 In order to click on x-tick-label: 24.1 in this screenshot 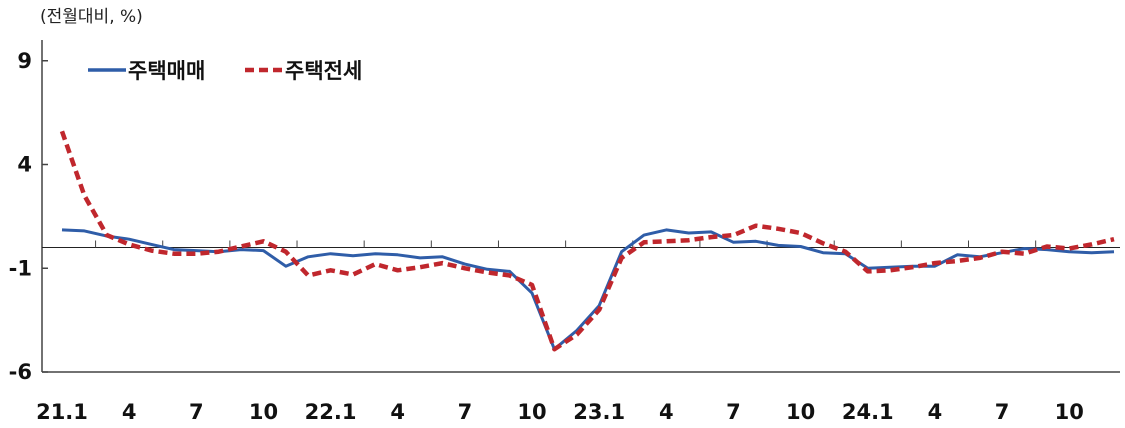, I will do `click(868, 412)`.